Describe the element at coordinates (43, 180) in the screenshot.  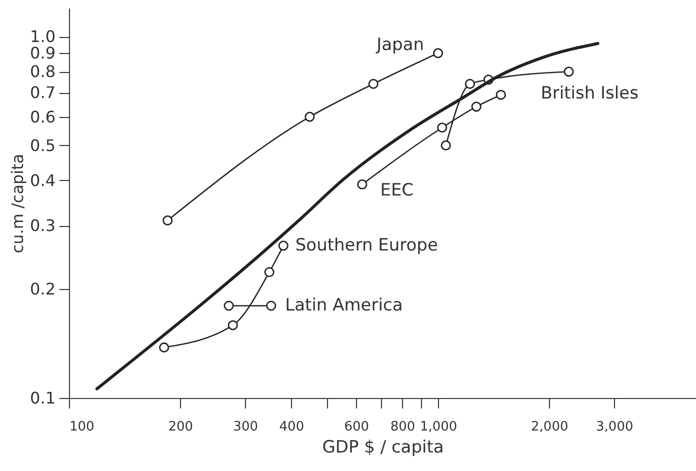
I see `y-tick-label: 0.4` at that location.